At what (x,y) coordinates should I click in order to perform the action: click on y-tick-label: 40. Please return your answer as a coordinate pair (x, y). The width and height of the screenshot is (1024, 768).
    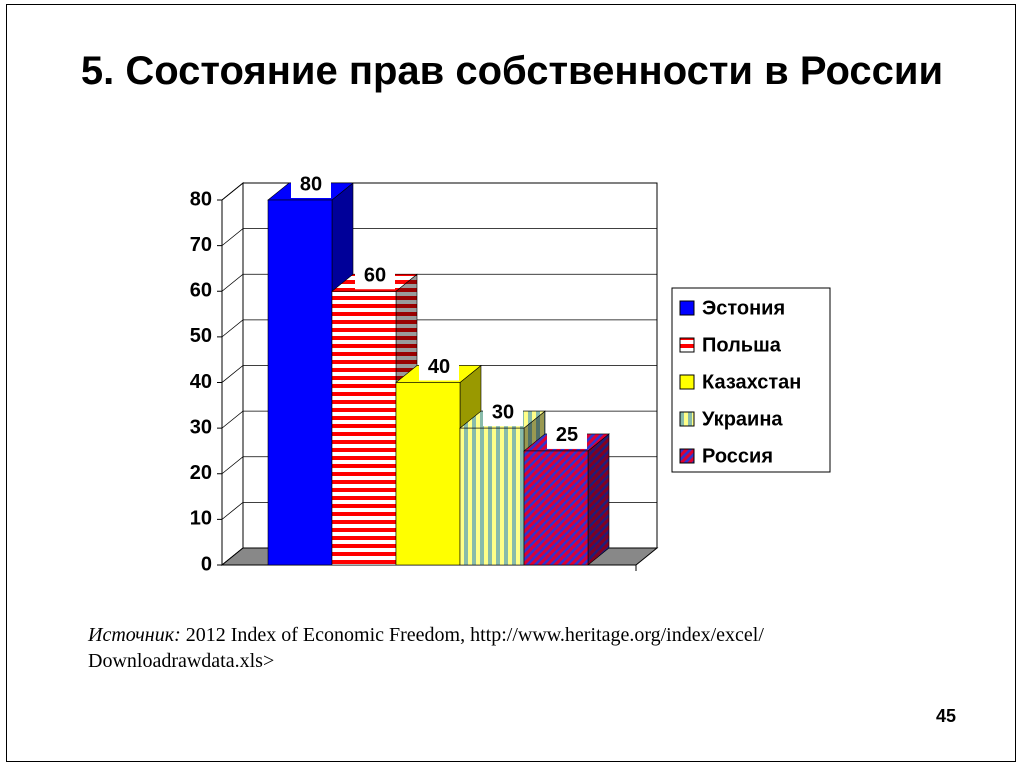
    Looking at the image, I should click on (201, 382).